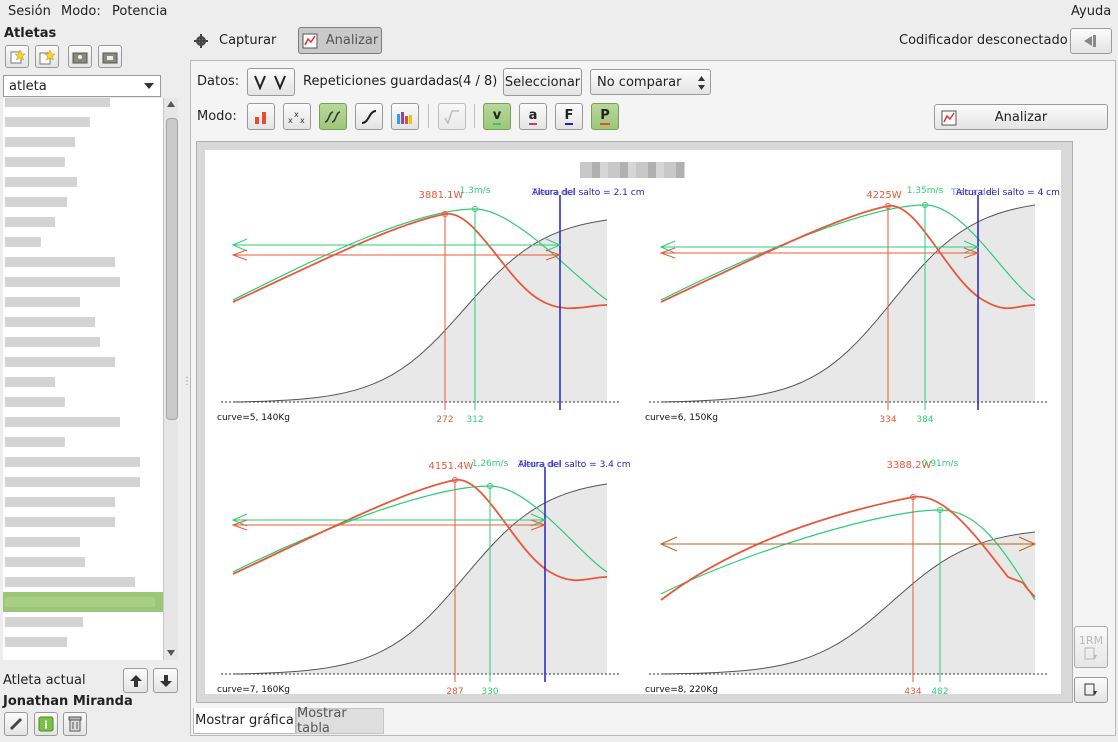 This screenshot has width=1118, height=742. What do you see at coordinates (1091, 11) in the screenshot?
I see `menu-help: Ayuda` at bounding box center [1091, 11].